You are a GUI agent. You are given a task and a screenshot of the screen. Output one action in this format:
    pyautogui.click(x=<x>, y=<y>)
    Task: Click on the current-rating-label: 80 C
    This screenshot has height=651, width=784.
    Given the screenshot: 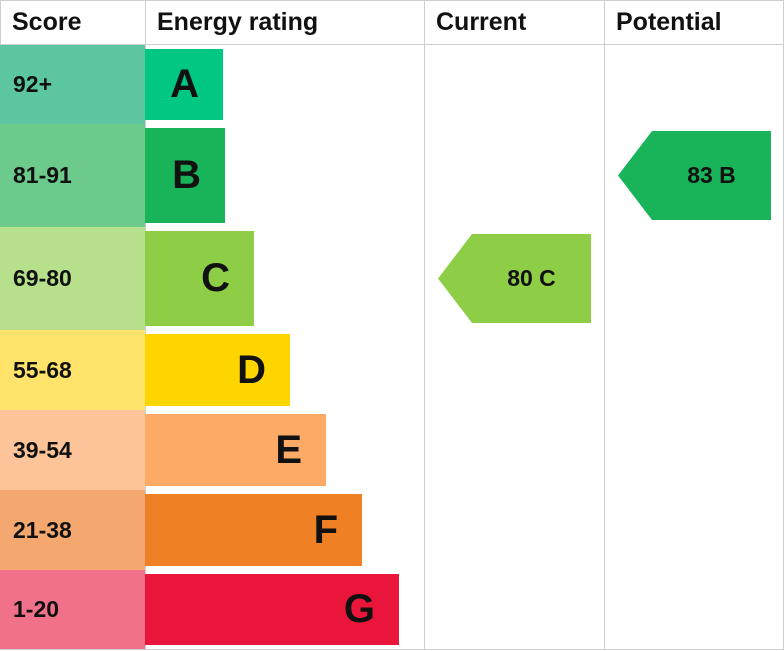 What is the action you would take?
    pyautogui.click(x=531, y=278)
    